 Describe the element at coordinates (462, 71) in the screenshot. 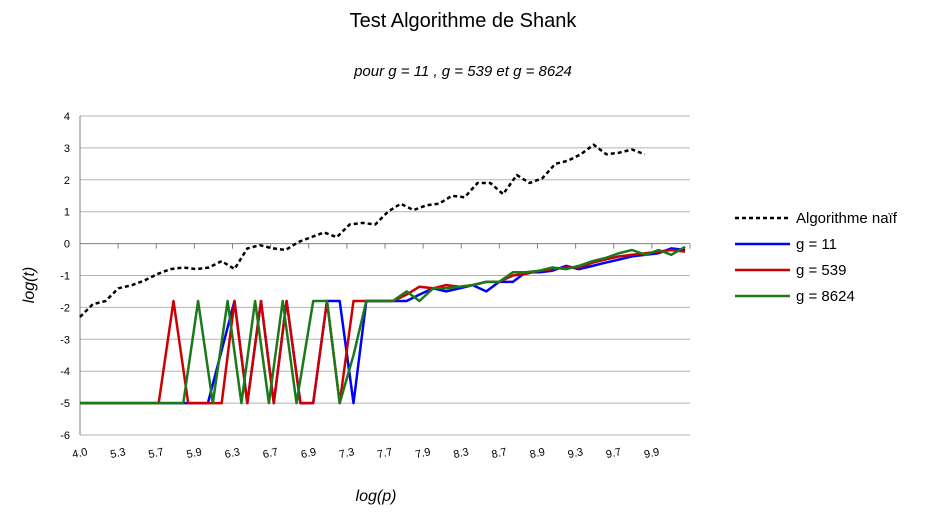

I see `chart-subtitle: pour g = 11 , g = 539 et g = 8624` at that location.